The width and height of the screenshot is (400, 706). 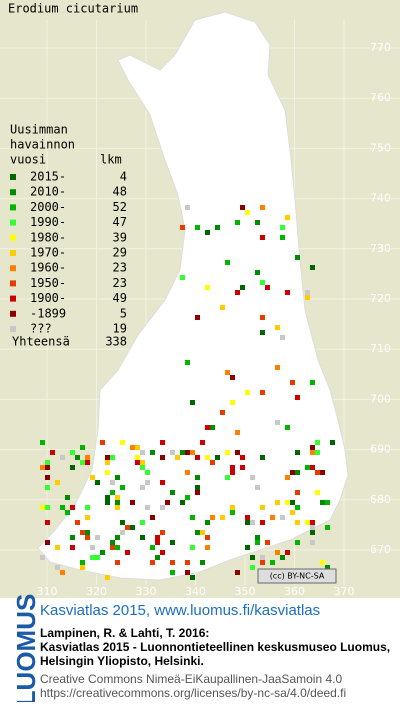 I want to click on legend-label: 1900-, so click(x=48, y=298).